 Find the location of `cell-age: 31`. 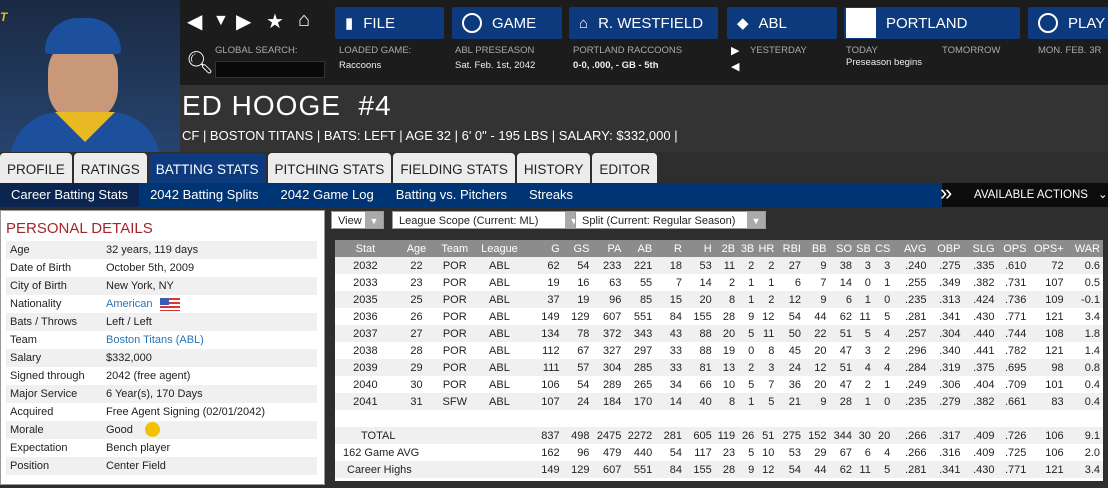

cell-age: 31 is located at coordinates (418, 401).